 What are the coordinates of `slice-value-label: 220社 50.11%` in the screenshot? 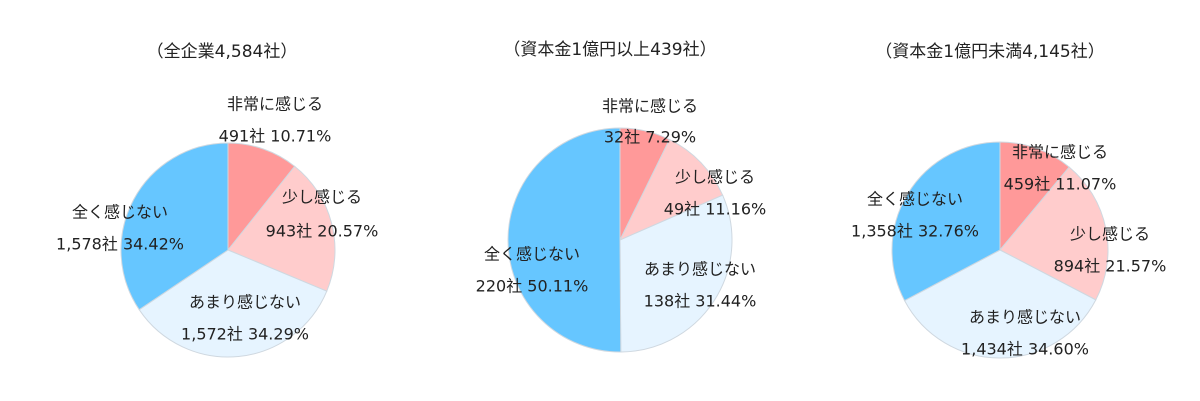 It's located at (532, 286).